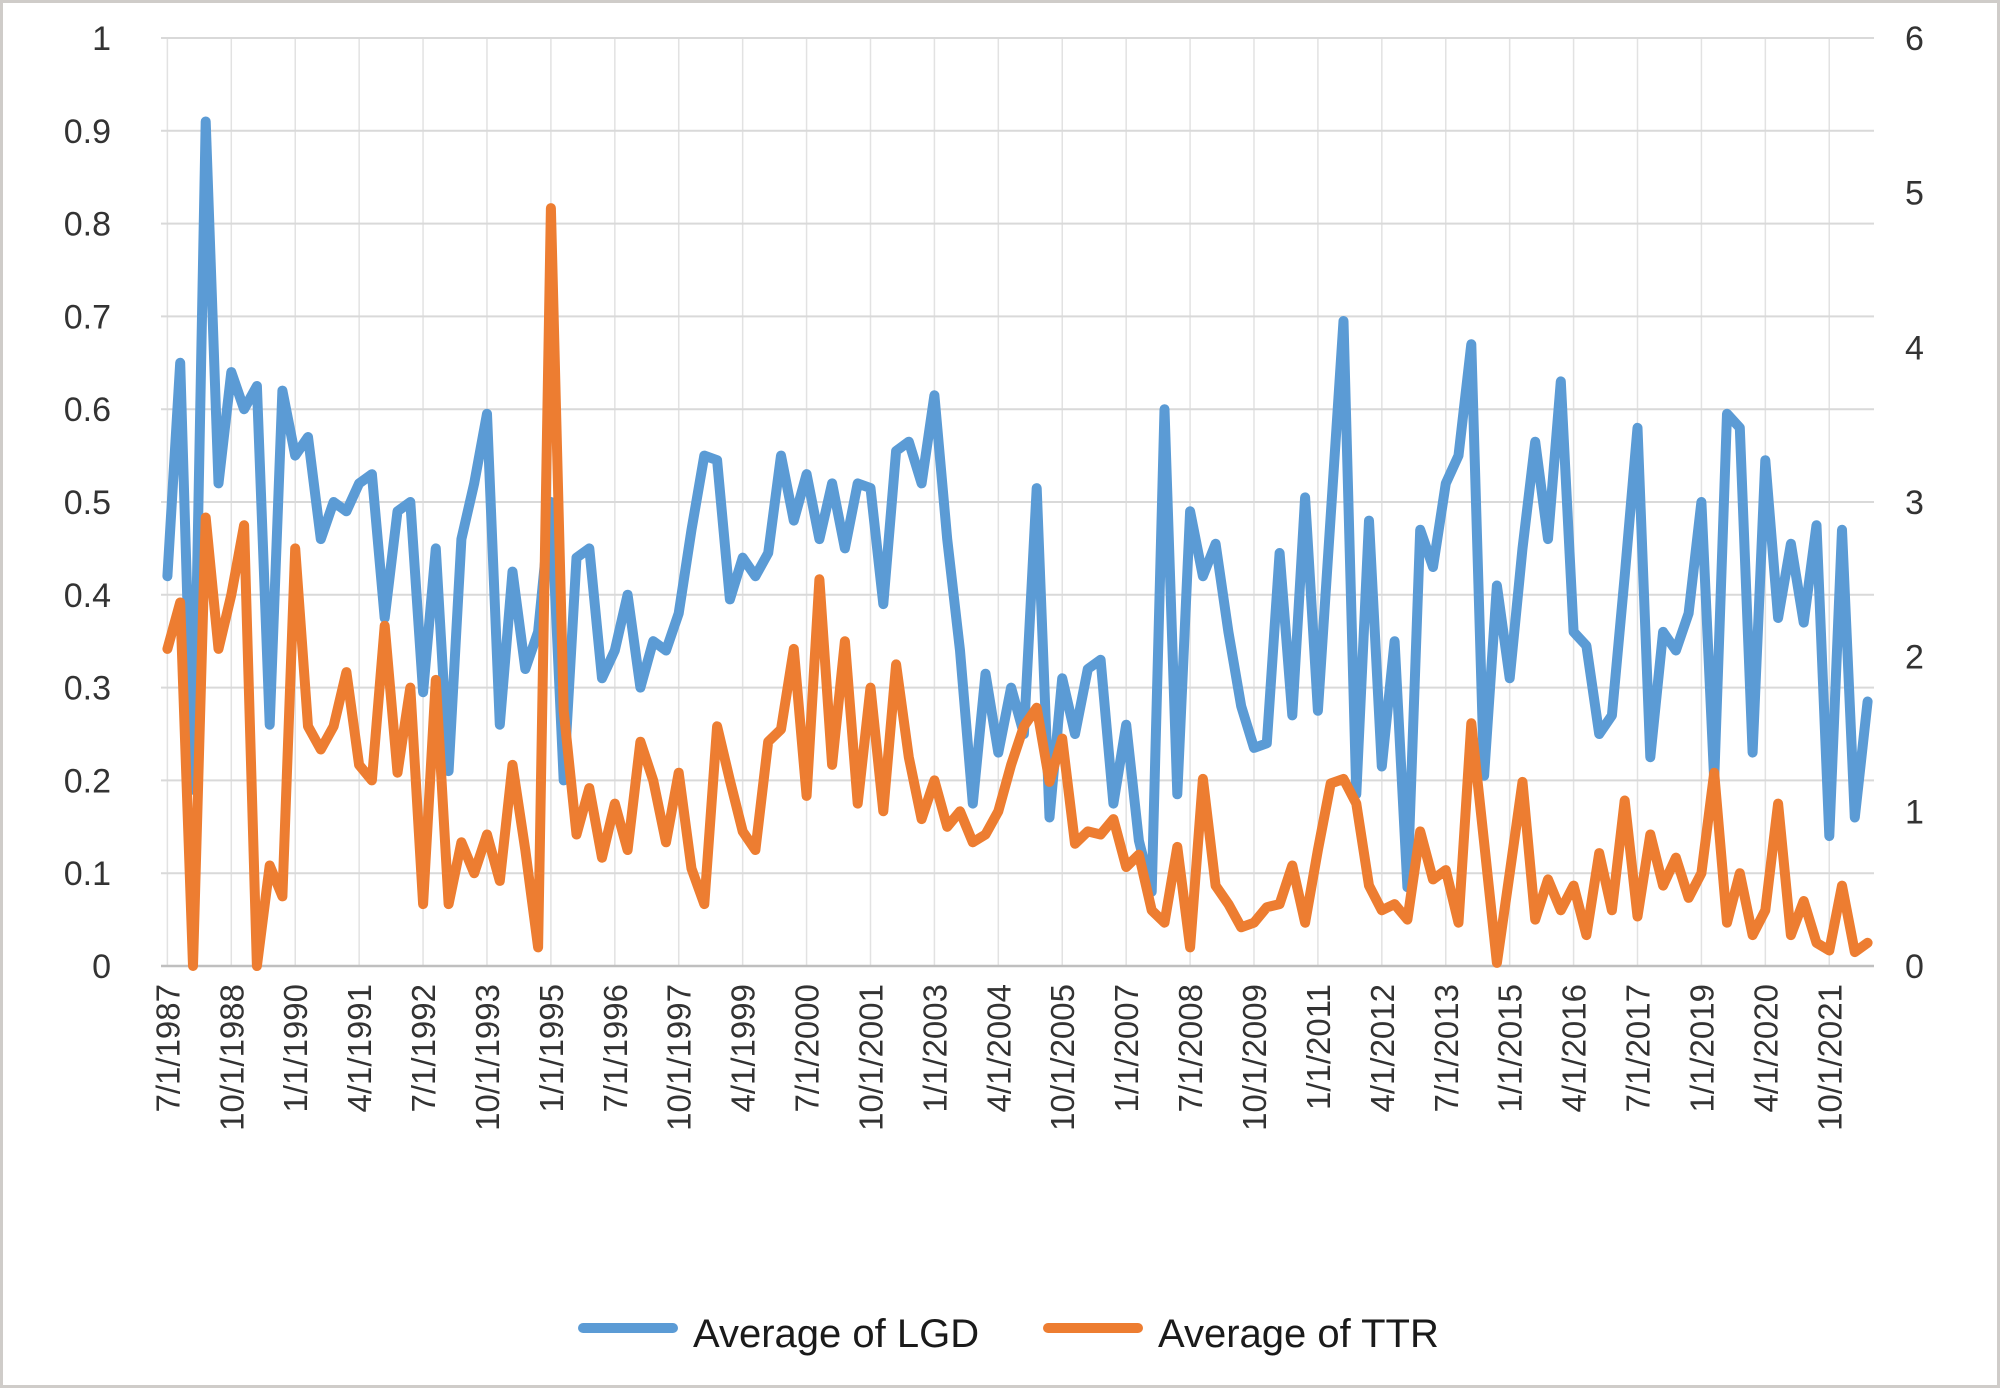 The height and width of the screenshot is (1388, 2000). Describe the element at coordinates (87, 781) in the screenshot. I see `y-axis-label-left: 0.2` at that location.